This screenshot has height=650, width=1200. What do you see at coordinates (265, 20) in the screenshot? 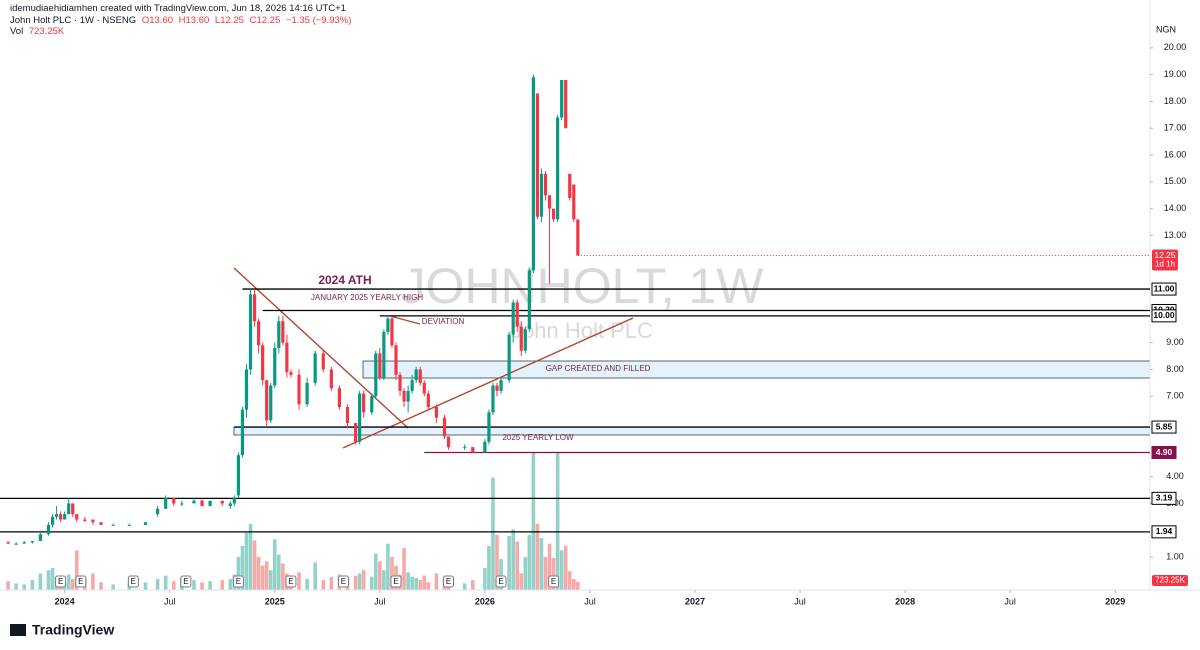
I see `ohlc: C12.25` at bounding box center [265, 20].